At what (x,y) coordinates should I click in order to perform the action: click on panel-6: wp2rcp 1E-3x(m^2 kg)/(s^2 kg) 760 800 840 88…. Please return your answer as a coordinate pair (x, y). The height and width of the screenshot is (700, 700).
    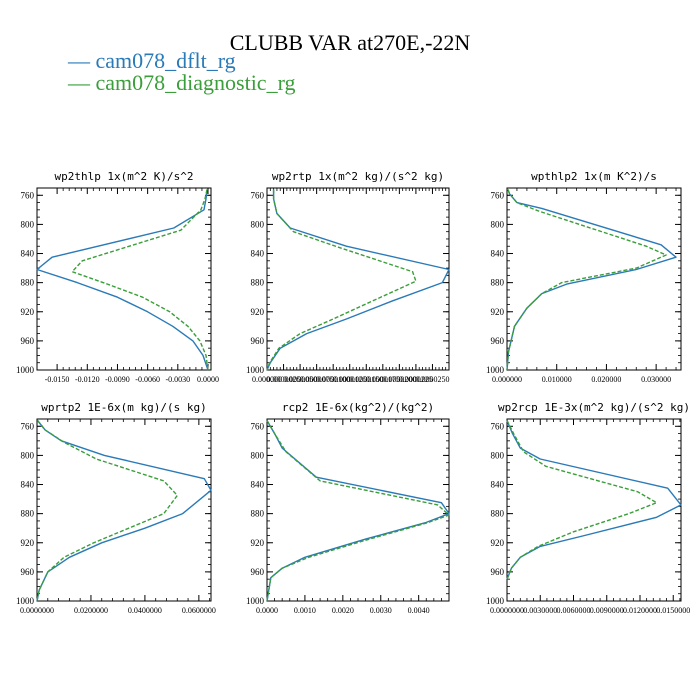
    Looking at the image, I should click on (588, 508).